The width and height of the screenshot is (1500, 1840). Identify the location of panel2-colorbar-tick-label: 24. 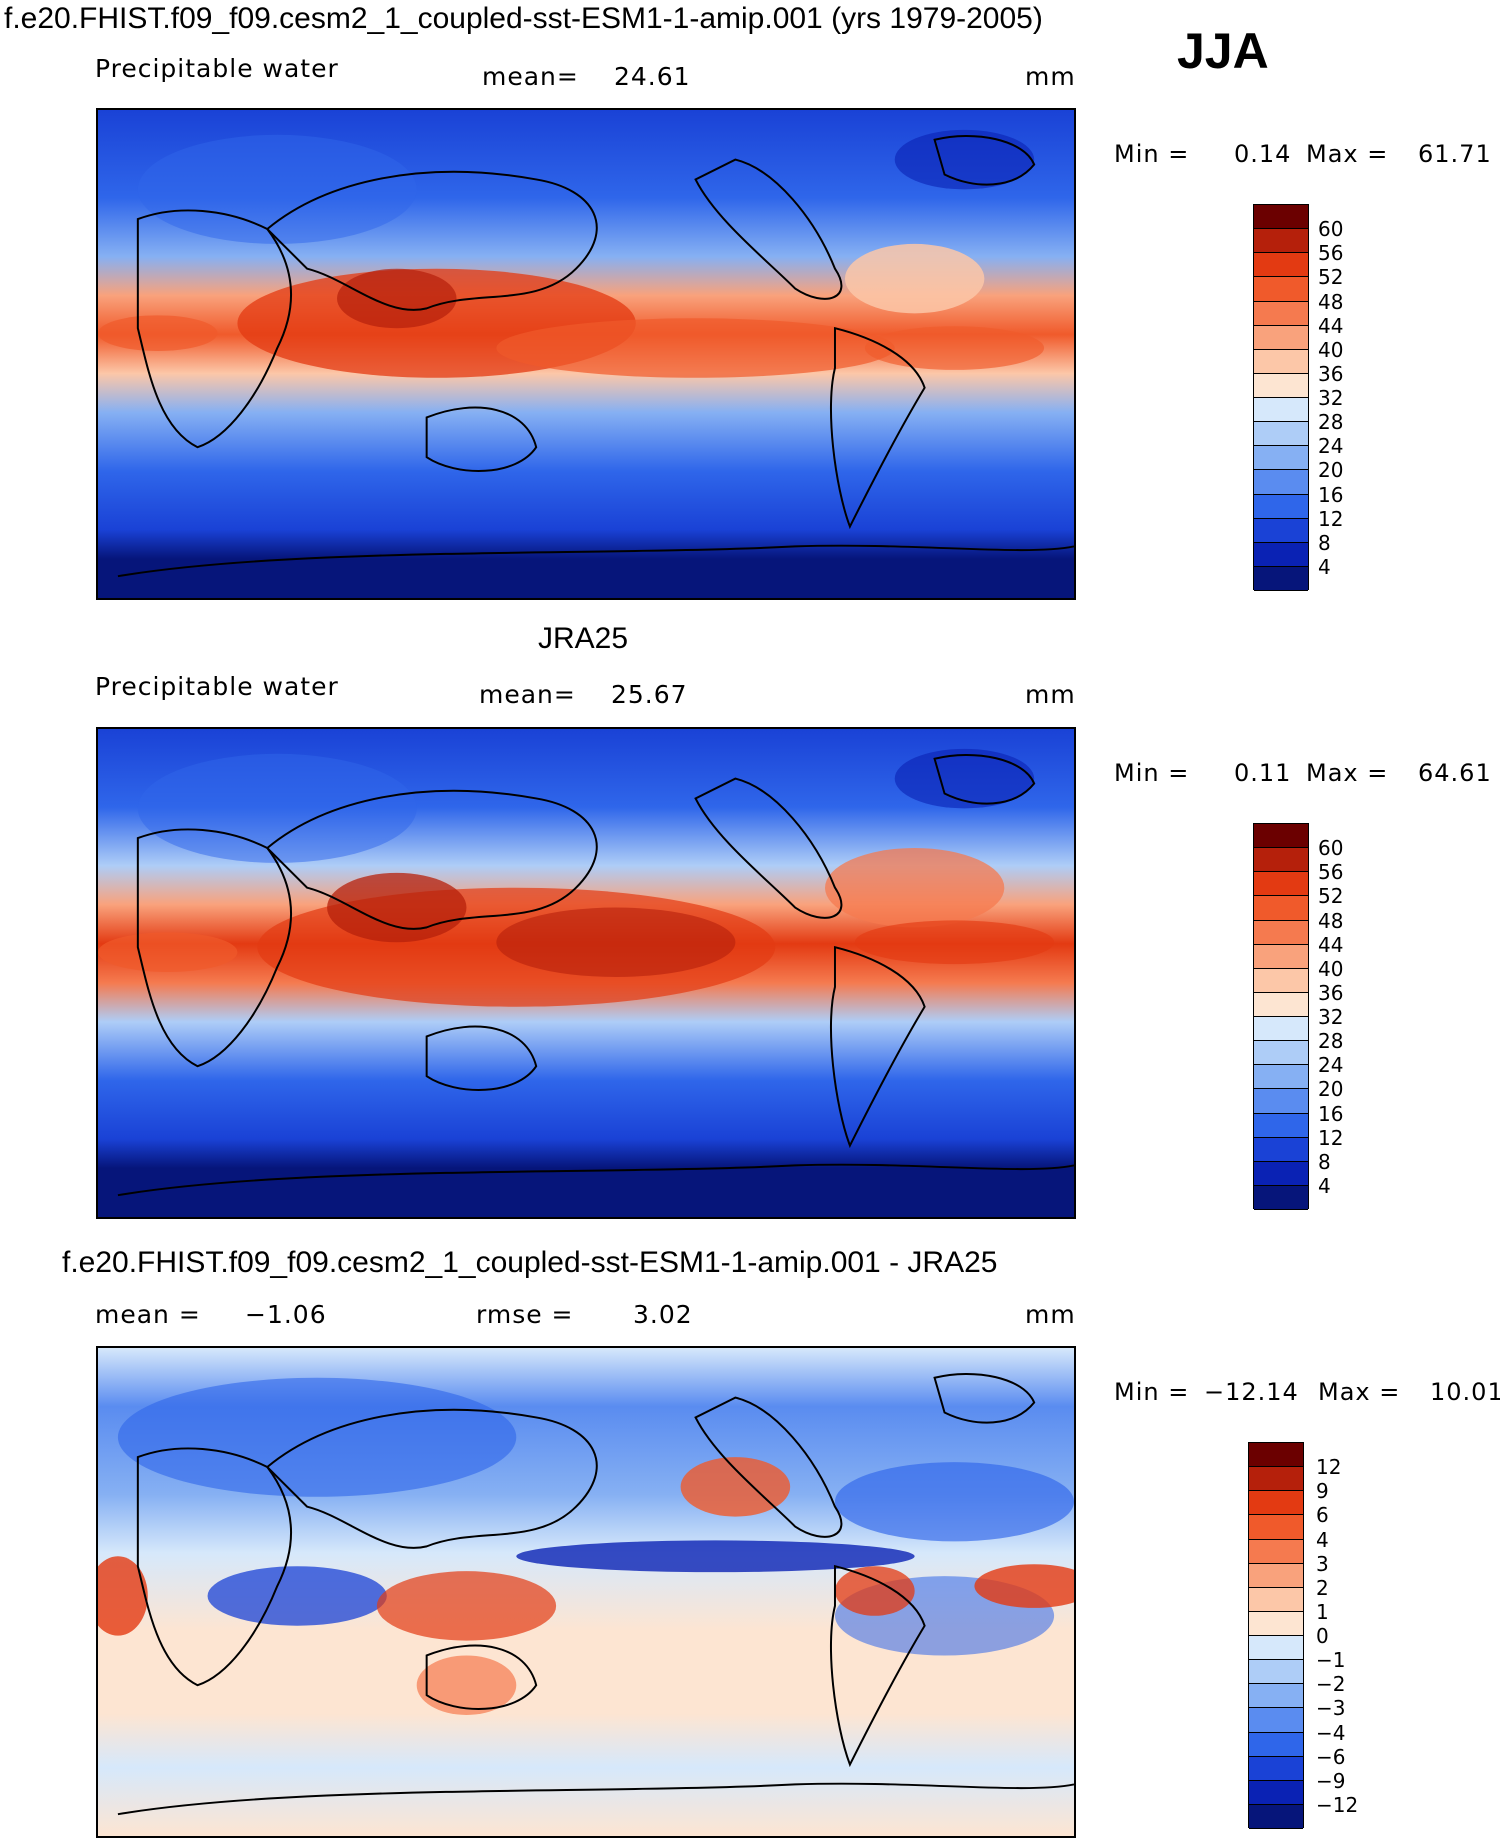
(1331, 1065).